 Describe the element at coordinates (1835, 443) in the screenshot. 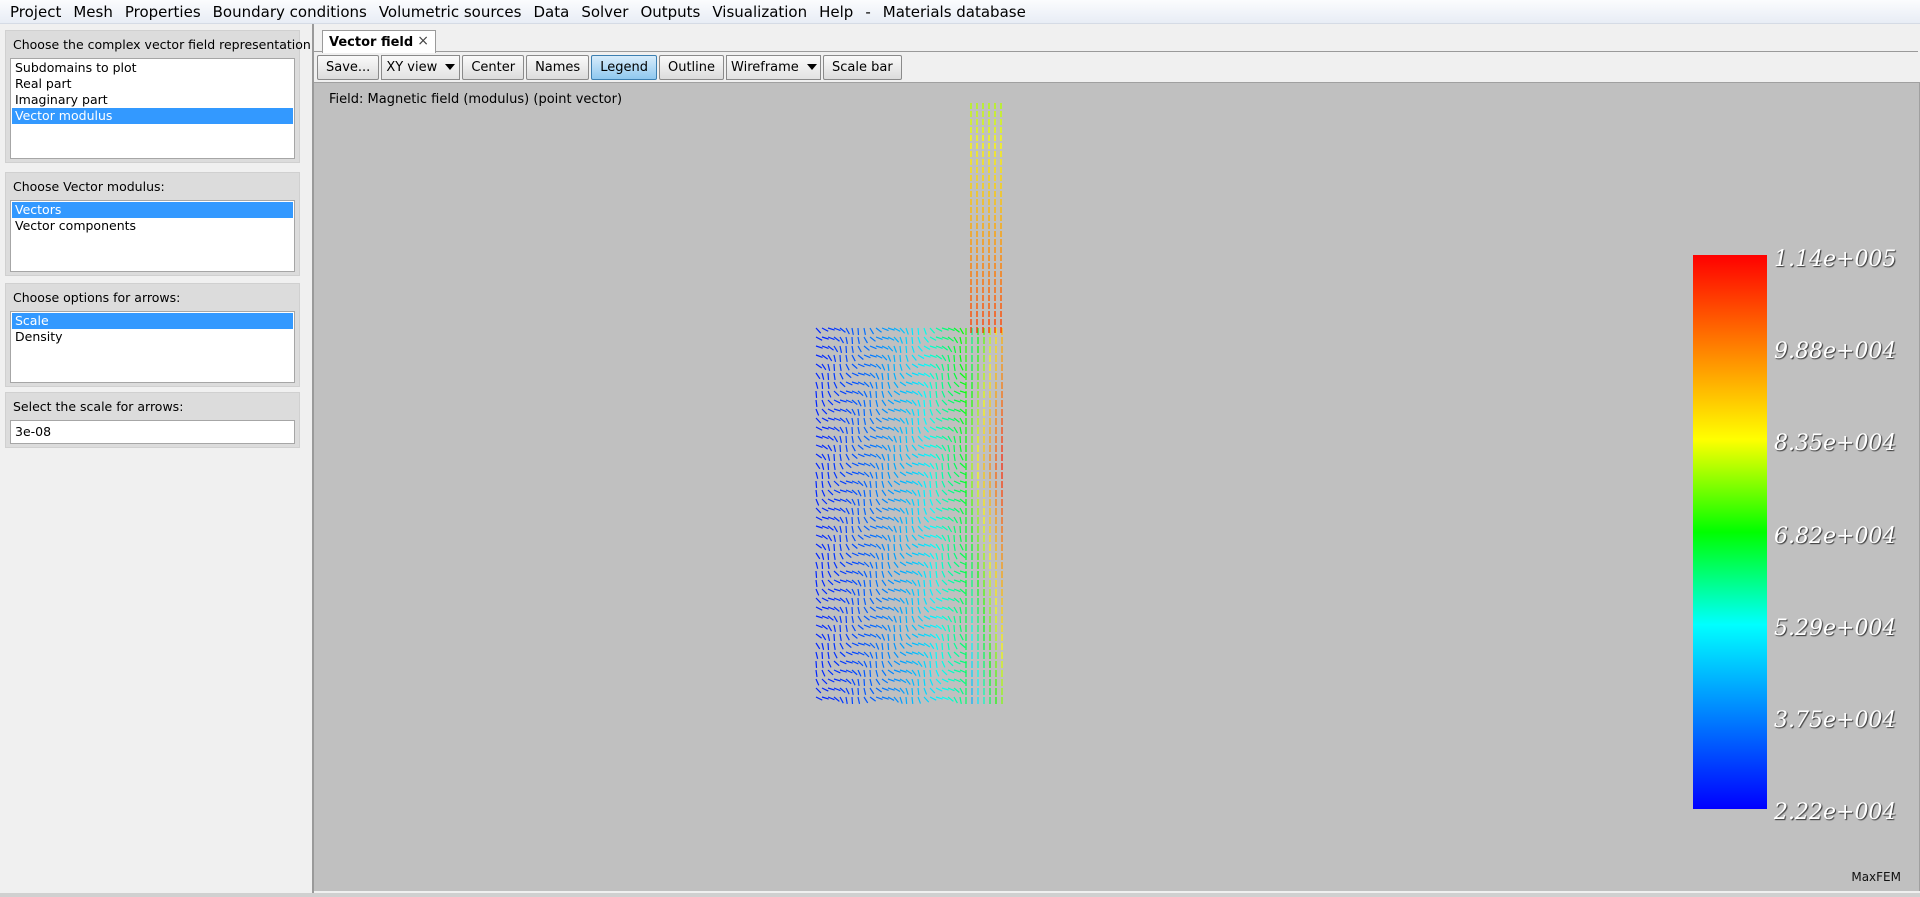

I see `legend-label: 8.35e+004` at that location.